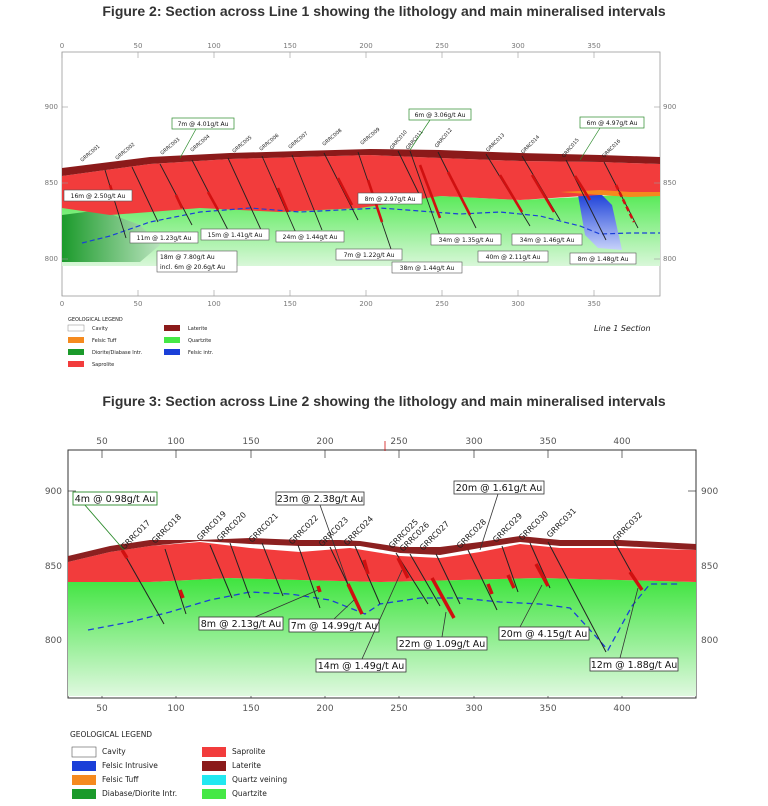 Image resolution: width=768 pixels, height=806 pixels. I want to click on fig2-interval-1: 7m @ 4.01g/t Au, so click(203, 124).